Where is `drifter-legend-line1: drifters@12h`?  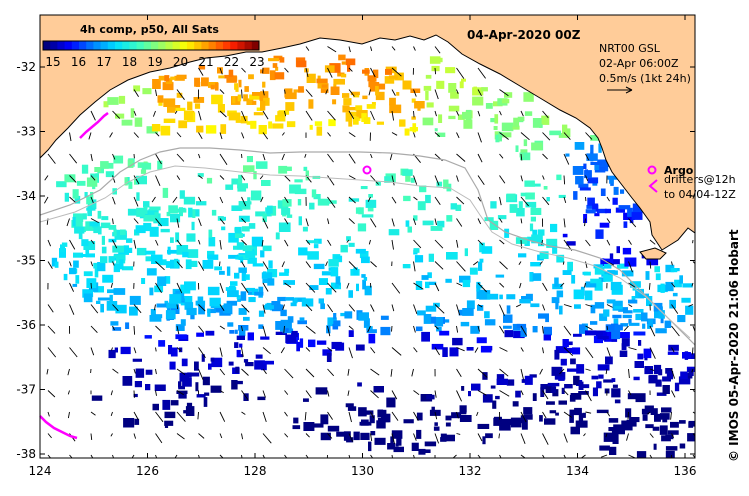 drifter-legend-line1: drifters@12h is located at coordinates (700, 179).